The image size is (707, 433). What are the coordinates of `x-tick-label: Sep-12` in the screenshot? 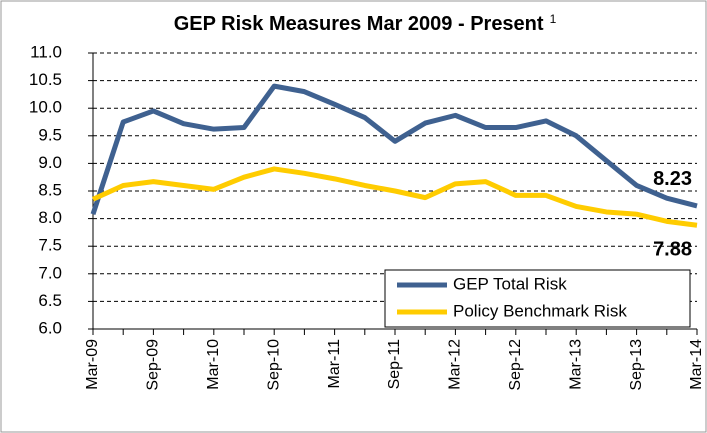 It's located at (515, 365).